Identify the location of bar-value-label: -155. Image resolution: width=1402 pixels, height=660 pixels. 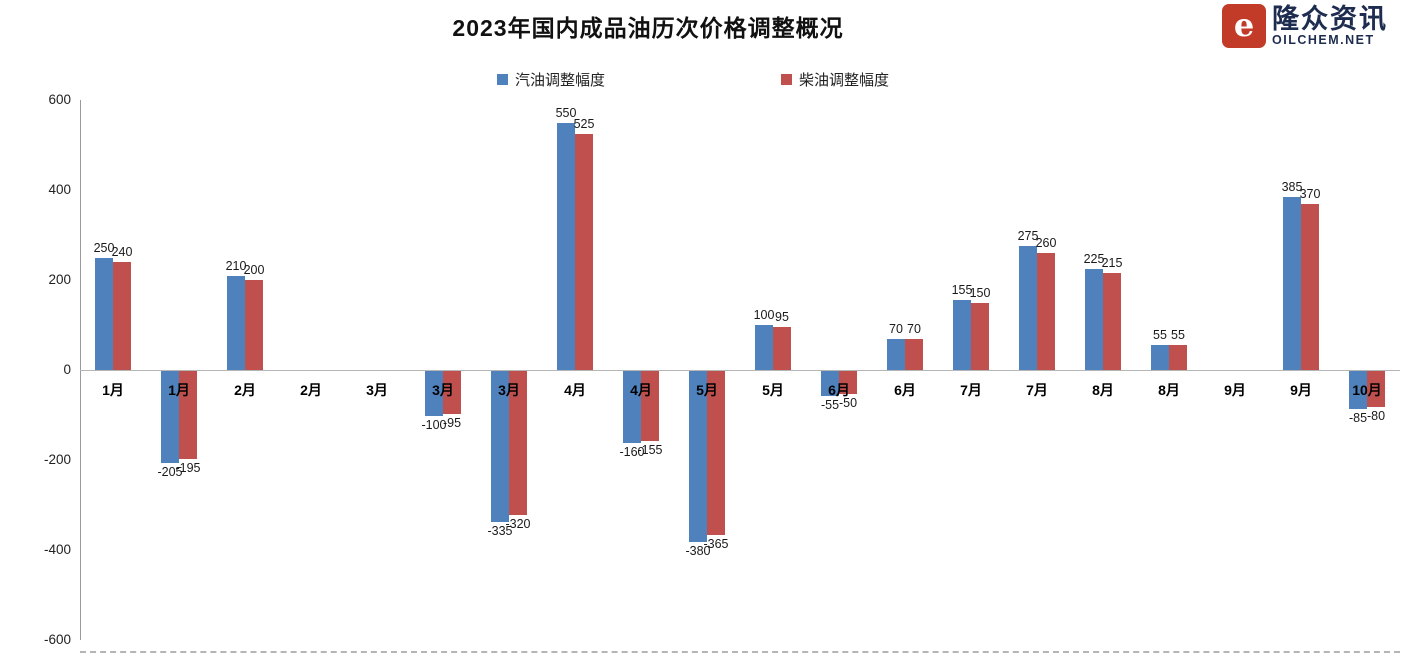
(650, 449).